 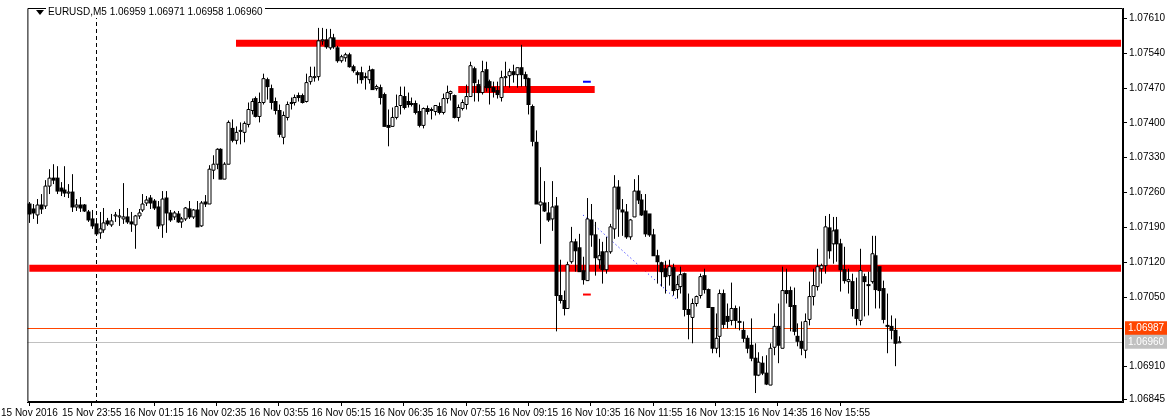 I want to click on y-tick-label: 1.06845, so click(x=1147, y=398).